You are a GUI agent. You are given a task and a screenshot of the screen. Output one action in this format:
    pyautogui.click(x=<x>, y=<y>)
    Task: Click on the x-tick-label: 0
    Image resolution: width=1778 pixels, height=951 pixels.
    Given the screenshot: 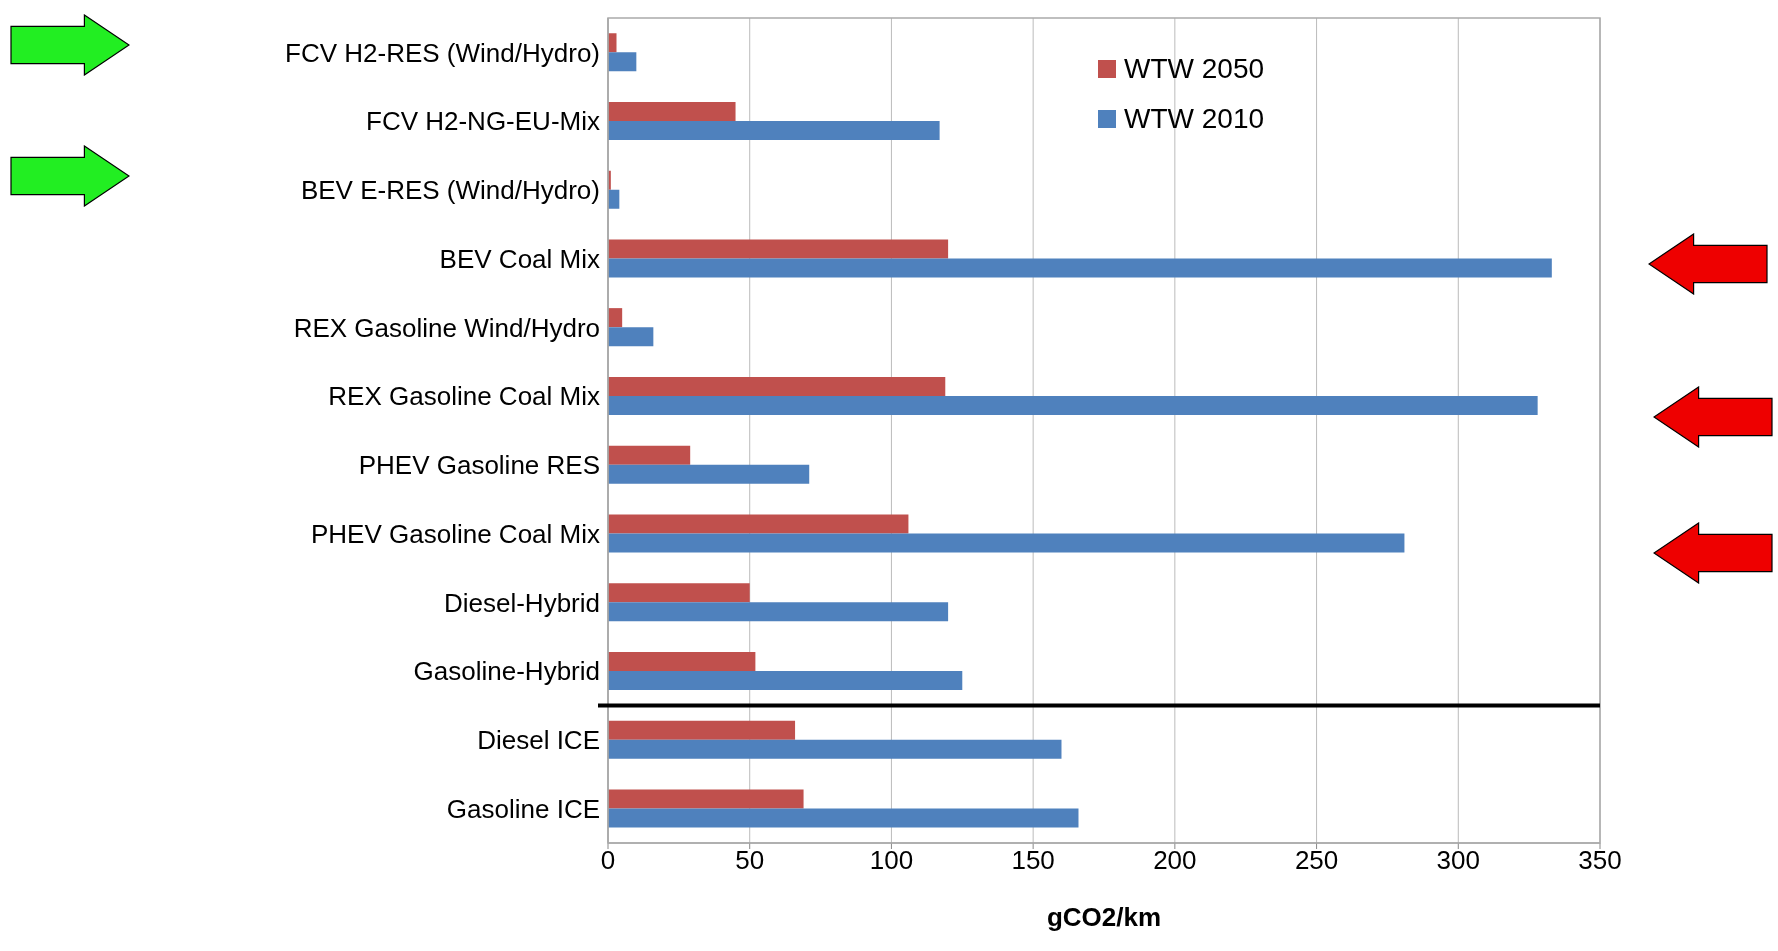 What is the action you would take?
    pyautogui.click(x=608, y=860)
    